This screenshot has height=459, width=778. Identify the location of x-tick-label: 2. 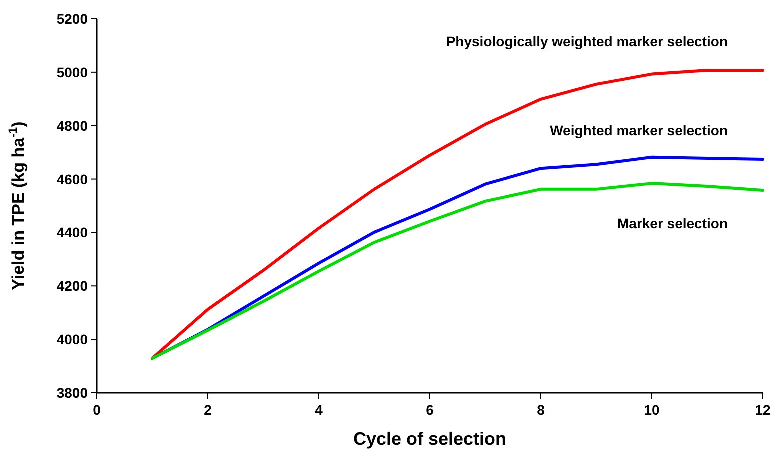
(208, 410).